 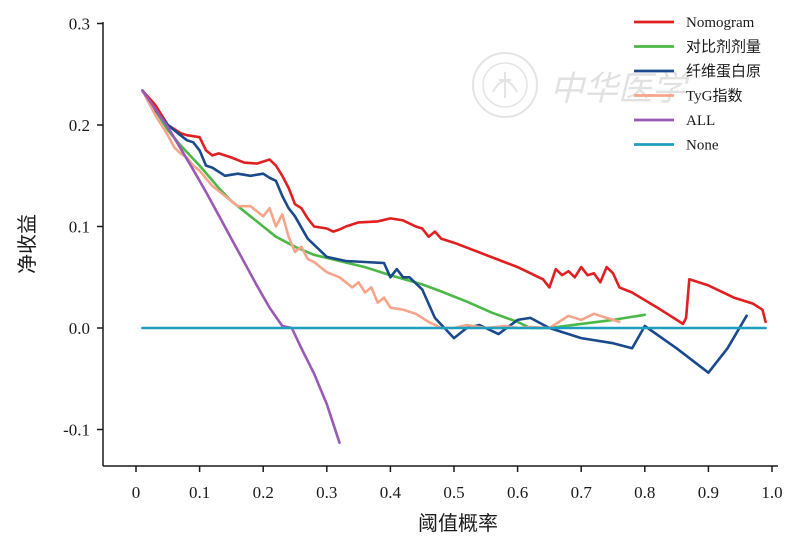 What do you see at coordinates (79, 328) in the screenshot?
I see `y-tick-label: 0.0` at bounding box center [79, 328].